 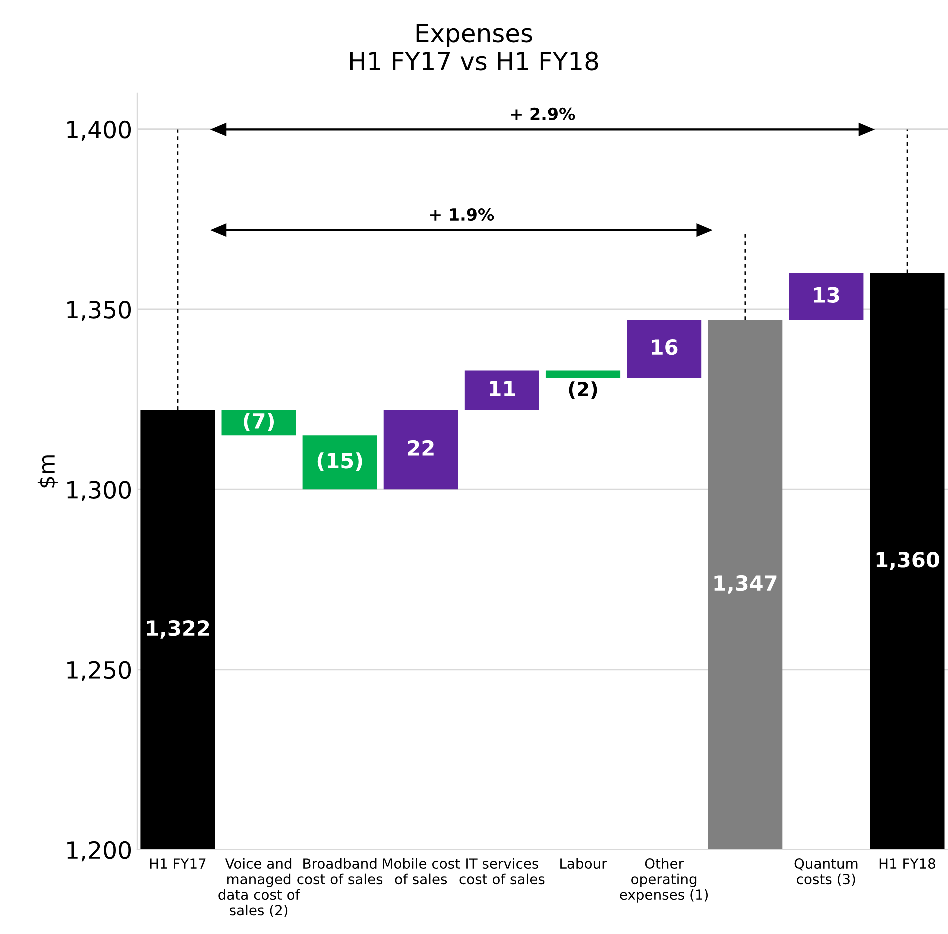 What do you see at coordinates (583, 390) in the screenshot?
I see `data-label: (2)` at bounding box center [583, 390].